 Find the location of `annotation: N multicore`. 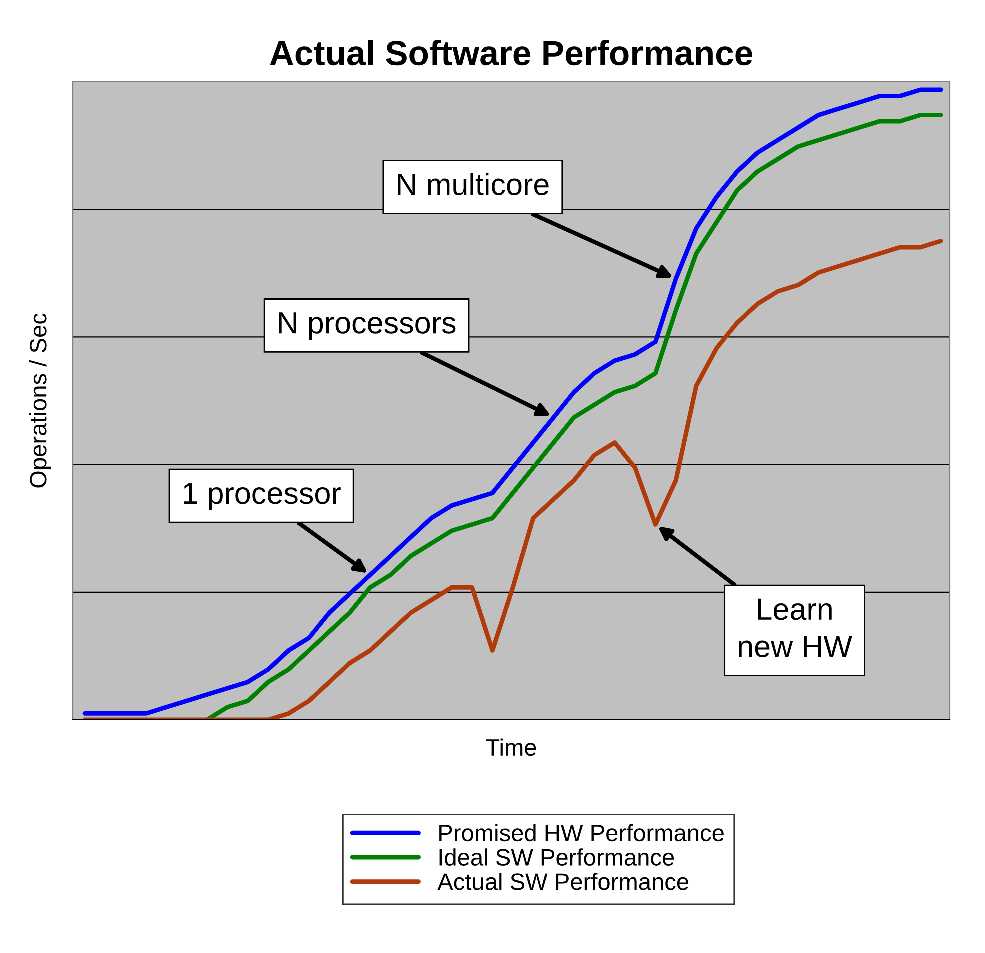

annotation: N multicore is located at coordinates (473, 184).